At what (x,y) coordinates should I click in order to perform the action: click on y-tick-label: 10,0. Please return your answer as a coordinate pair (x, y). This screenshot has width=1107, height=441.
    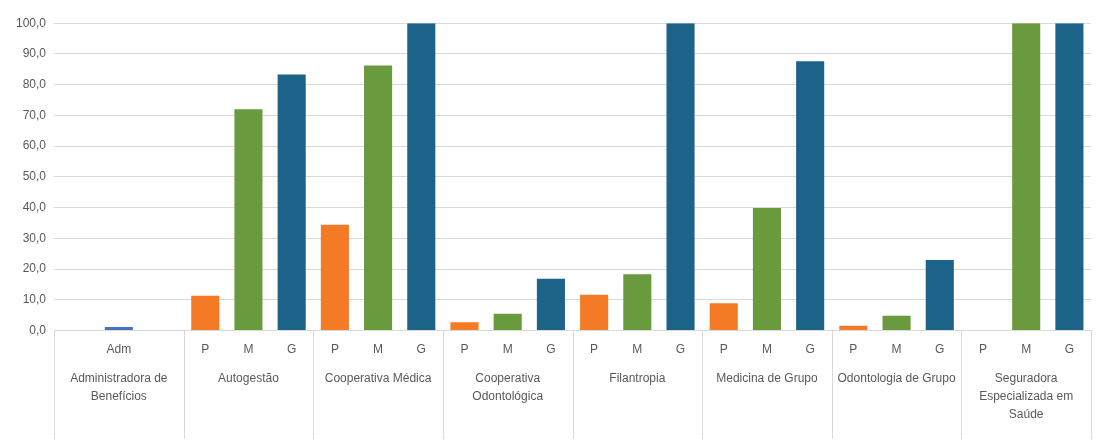
    Looking at the image, I should click on (34, 299).